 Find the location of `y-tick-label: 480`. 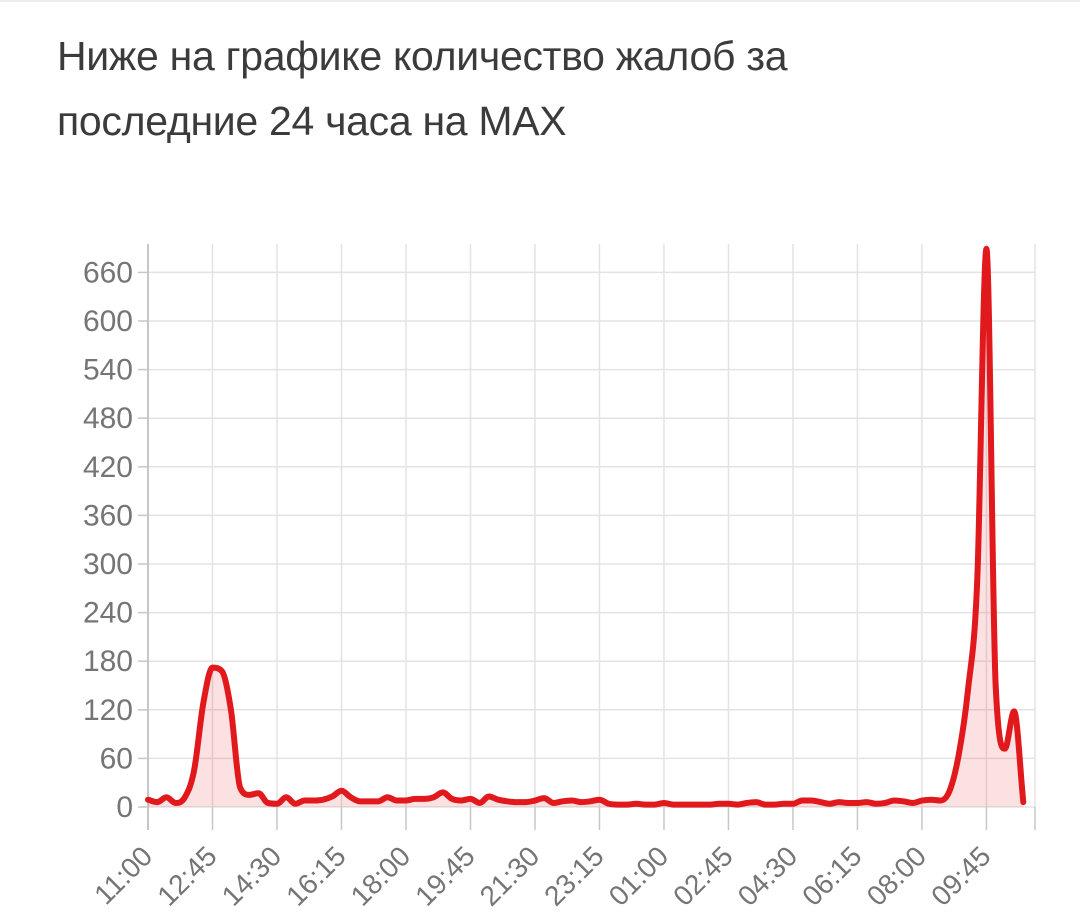

y-tick-label: 480 is located at coordinates (108, 418).